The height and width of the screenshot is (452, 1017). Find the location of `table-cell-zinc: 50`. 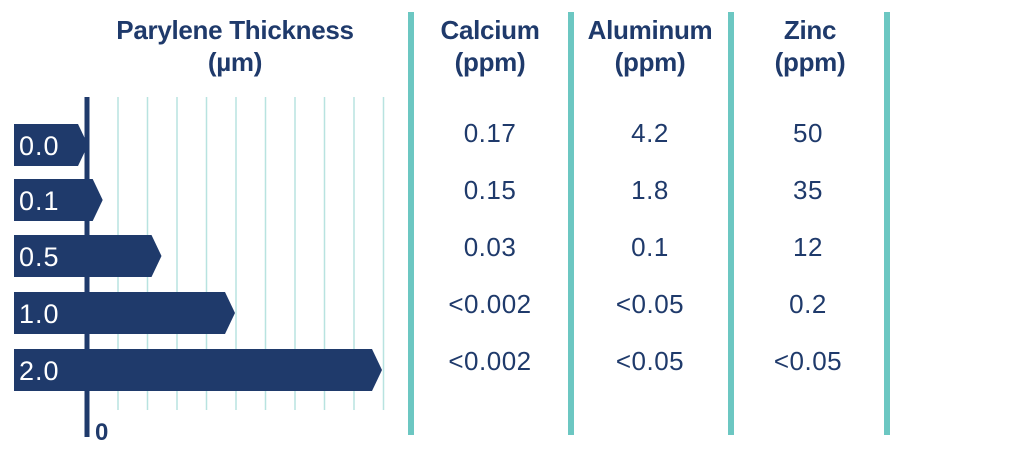

table-cell-zinc: 50 is located at coordinates (808, 133).